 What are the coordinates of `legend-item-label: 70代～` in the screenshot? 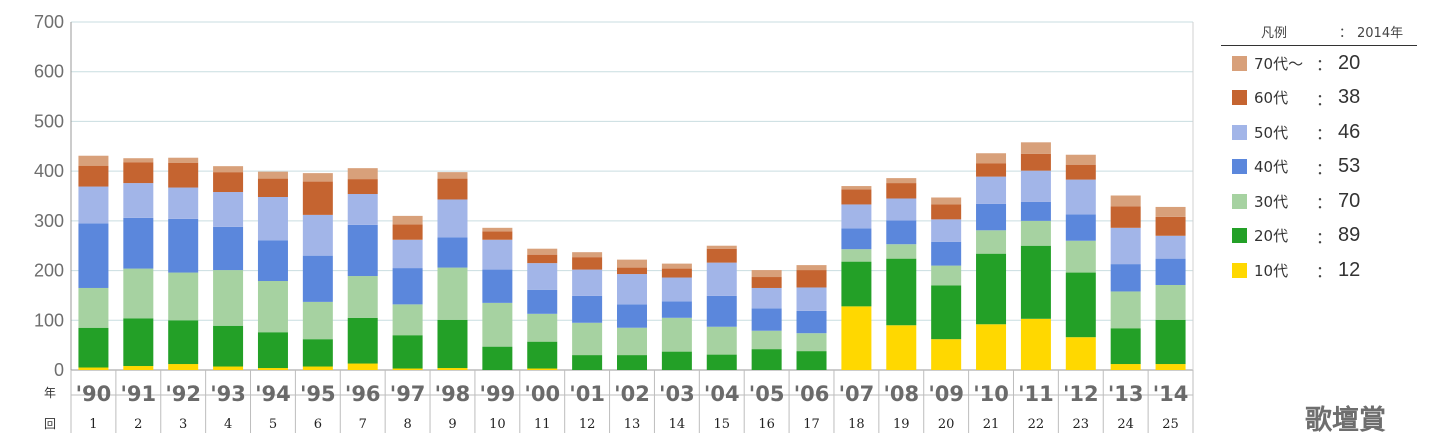 It's located at (1279, 63).